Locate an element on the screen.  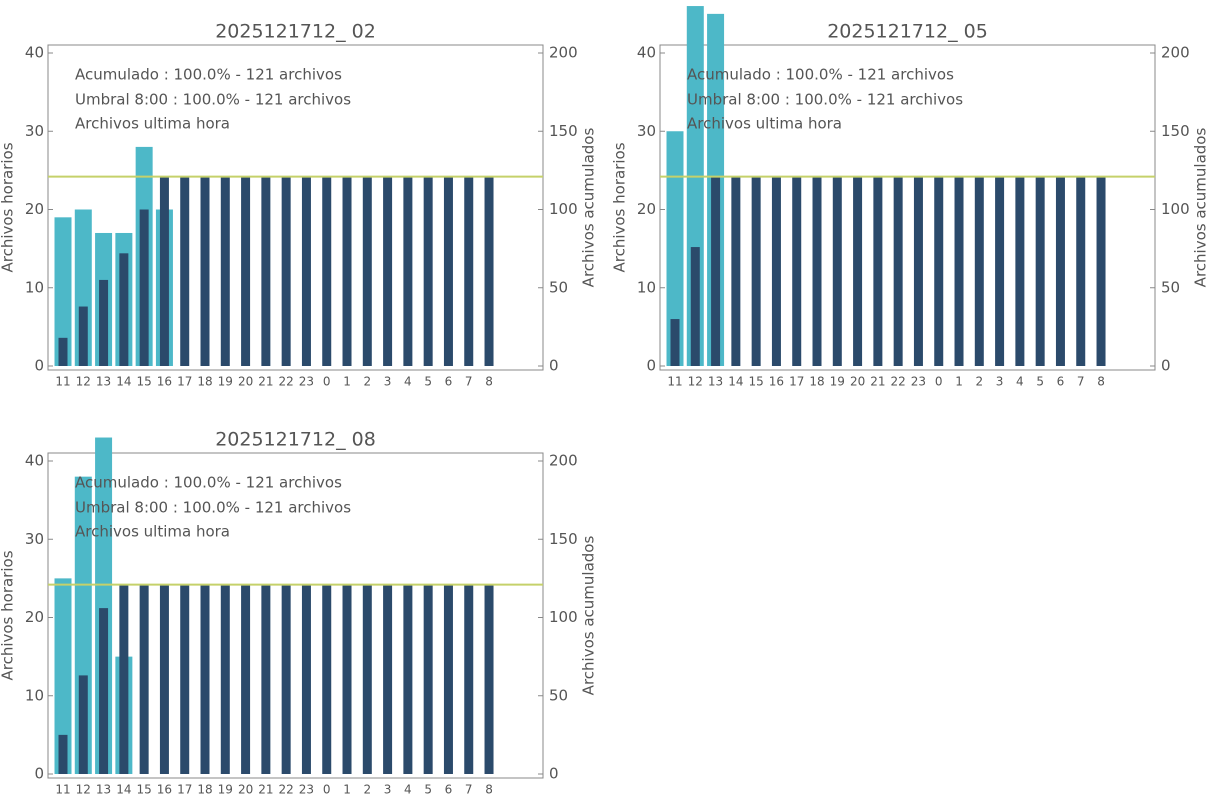
x-tick-label: 21 is located at coordinates (265, 382).